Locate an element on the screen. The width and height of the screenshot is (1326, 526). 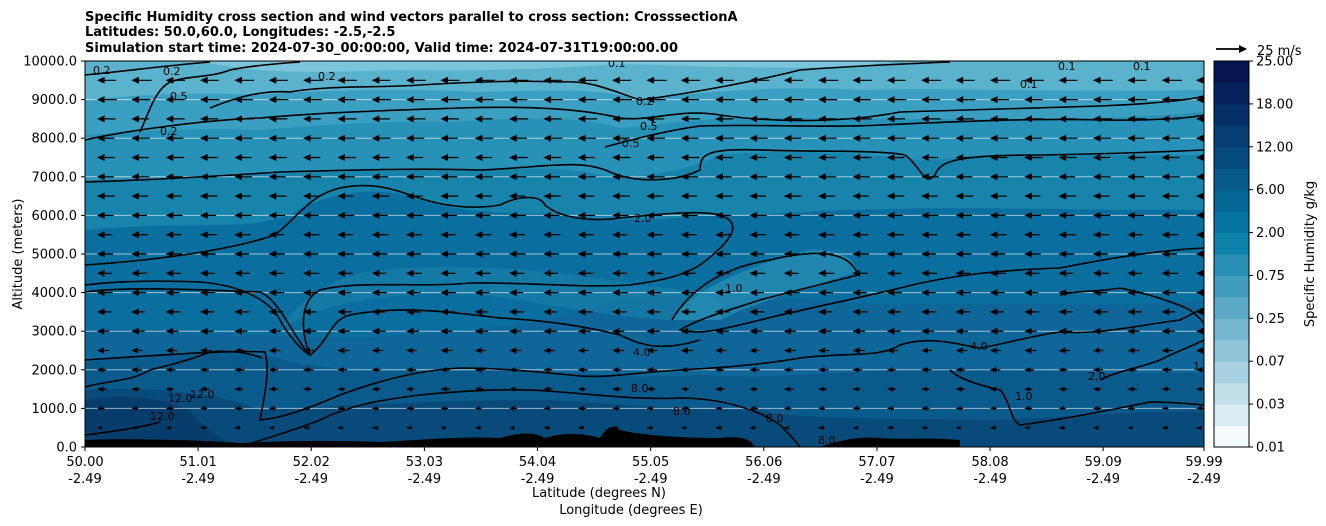
contour-label: 0.2 is located at coordinates (169, 131).